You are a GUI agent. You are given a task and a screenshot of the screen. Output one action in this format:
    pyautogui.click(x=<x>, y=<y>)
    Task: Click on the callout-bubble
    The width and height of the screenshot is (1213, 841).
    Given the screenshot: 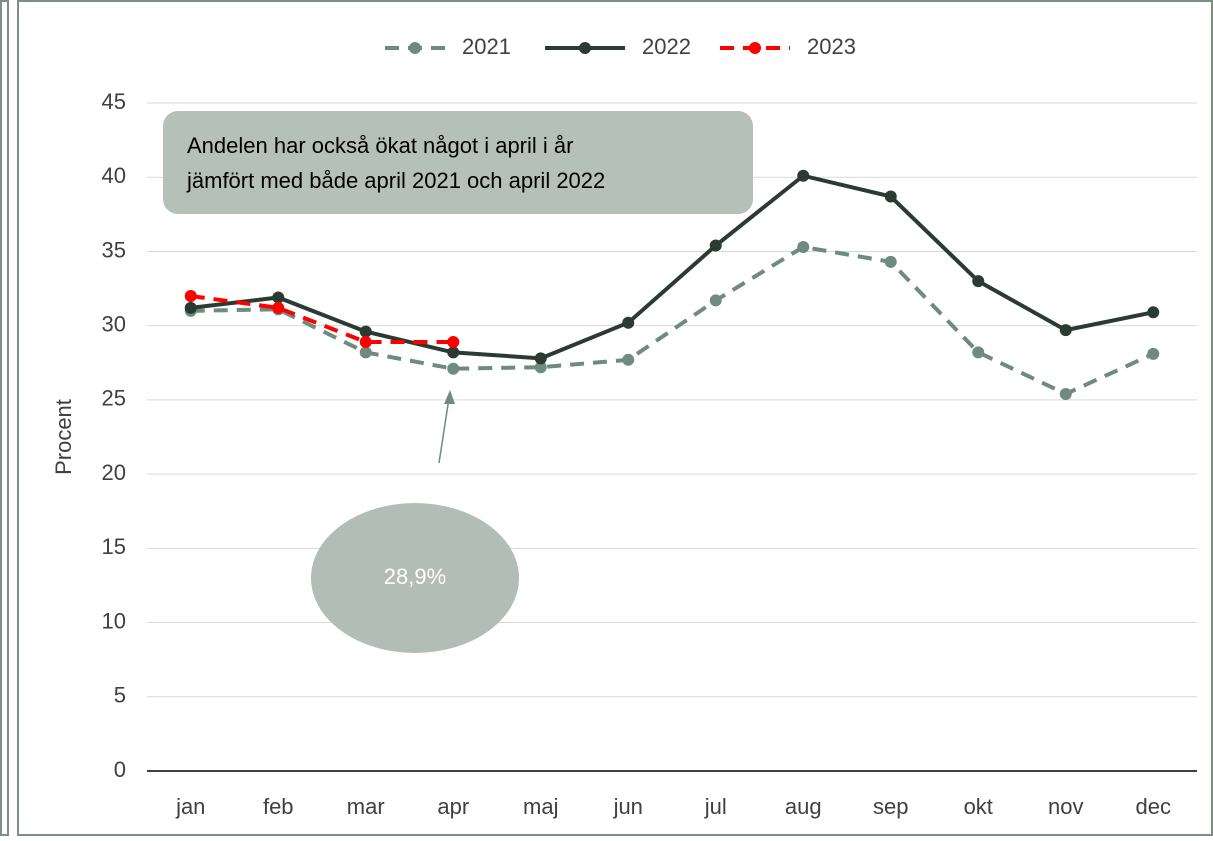 What is the action you would take?
    pyautogui.click(x=415, y=578)
    